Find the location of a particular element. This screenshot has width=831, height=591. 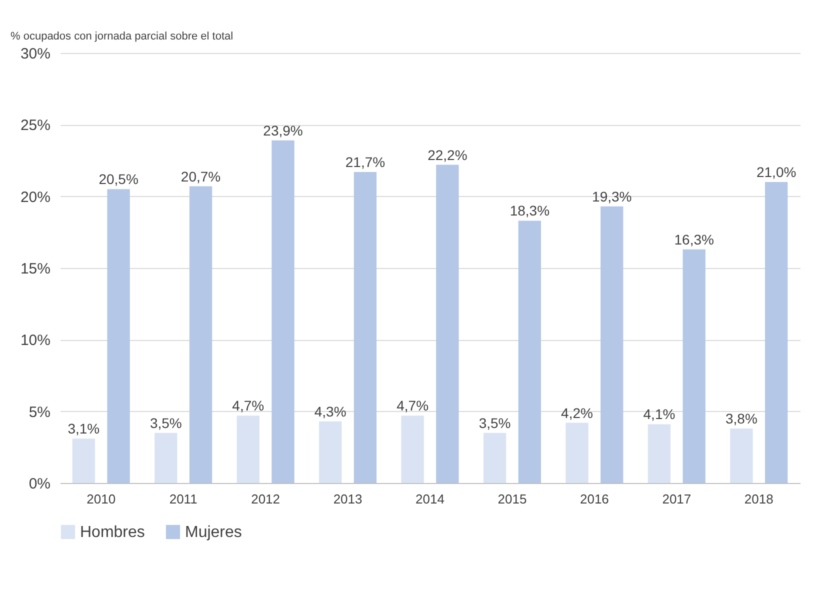

data-label: 21,7% is located at coordinates (365, 162).